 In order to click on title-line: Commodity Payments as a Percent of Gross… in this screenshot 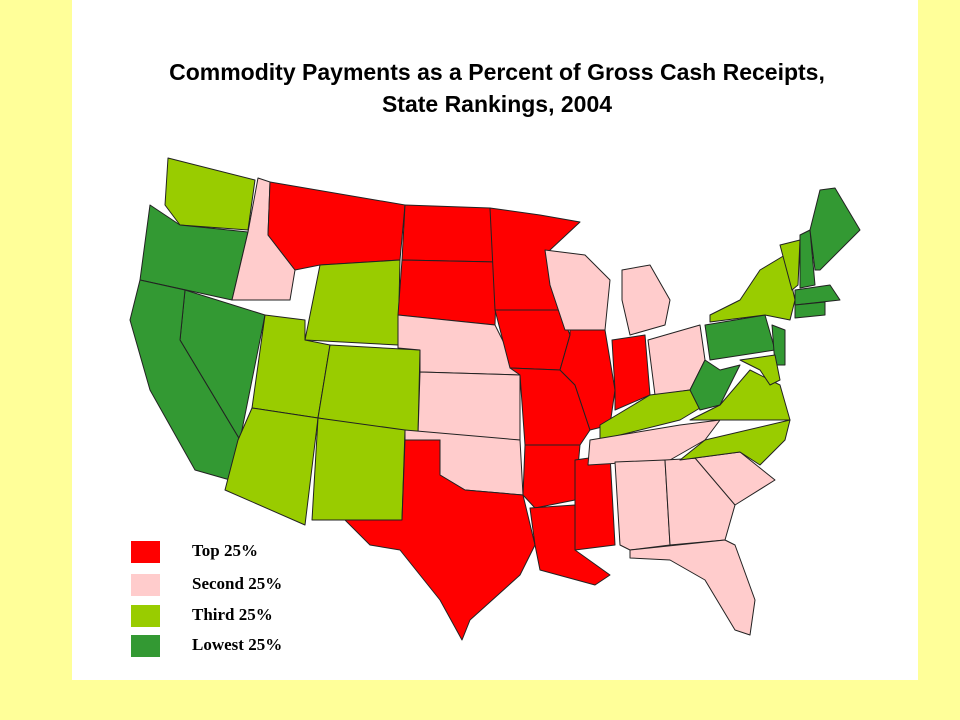, I will do `click(497, 72)`.